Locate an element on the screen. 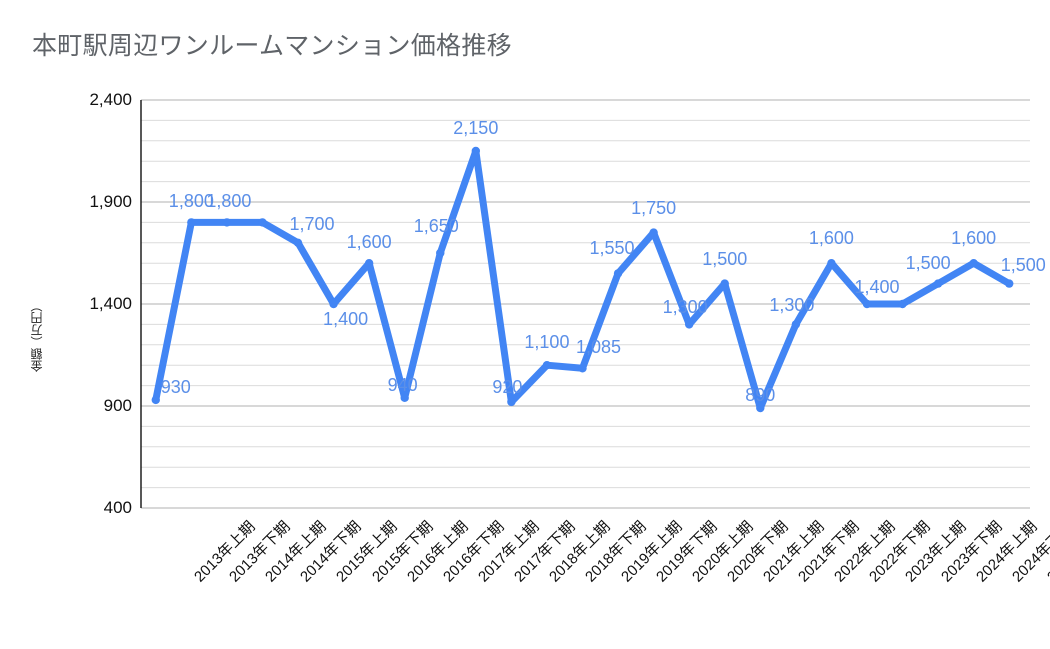 The height and width of the screenshot is (649, 1050). data-point-label: 2,150 is located at coordinates (476, 128).